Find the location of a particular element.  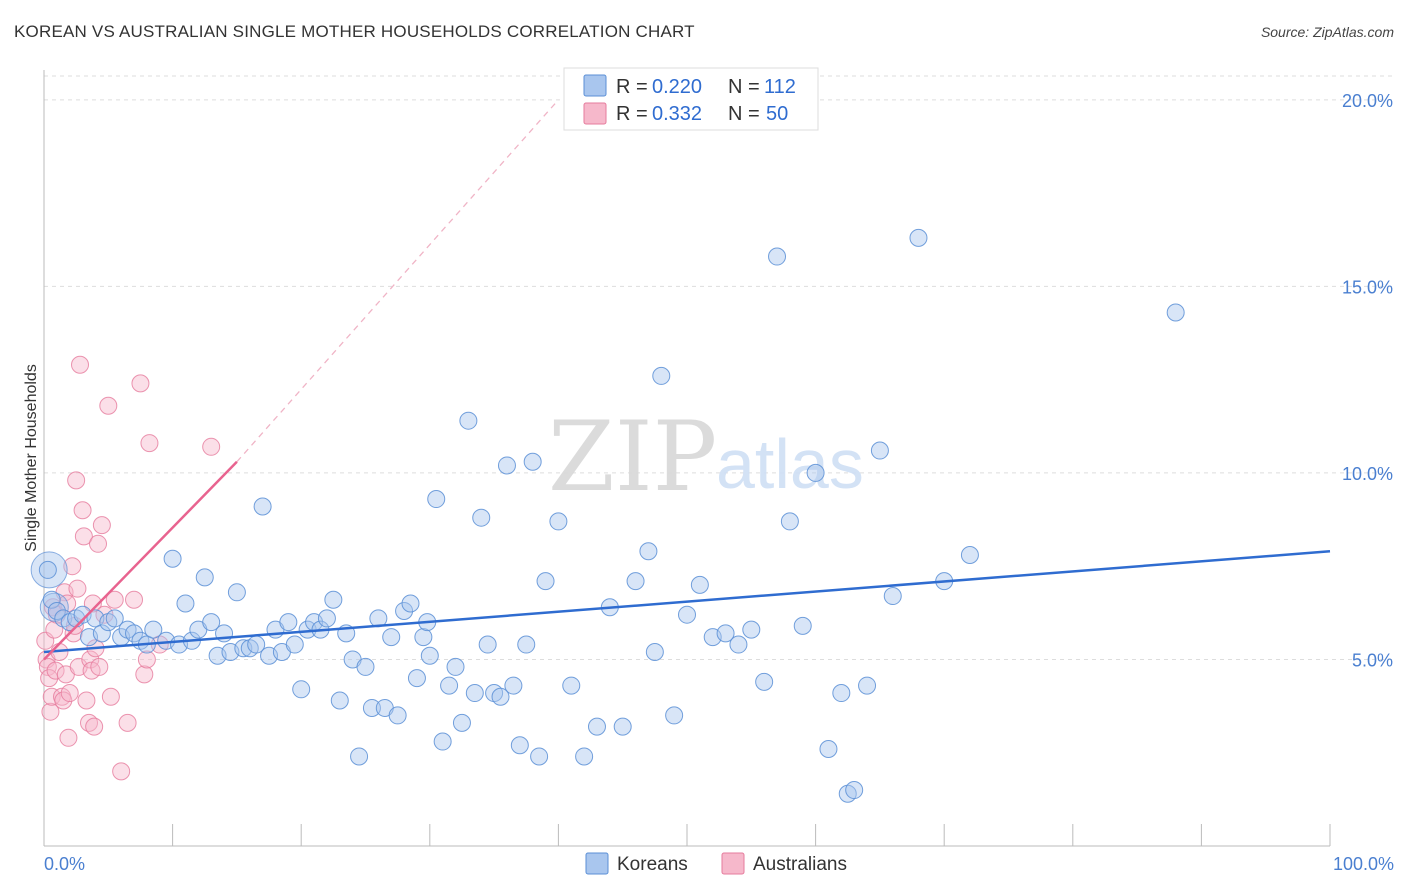

legend-r-label-australians: R = is located at coordinates (632, 114).